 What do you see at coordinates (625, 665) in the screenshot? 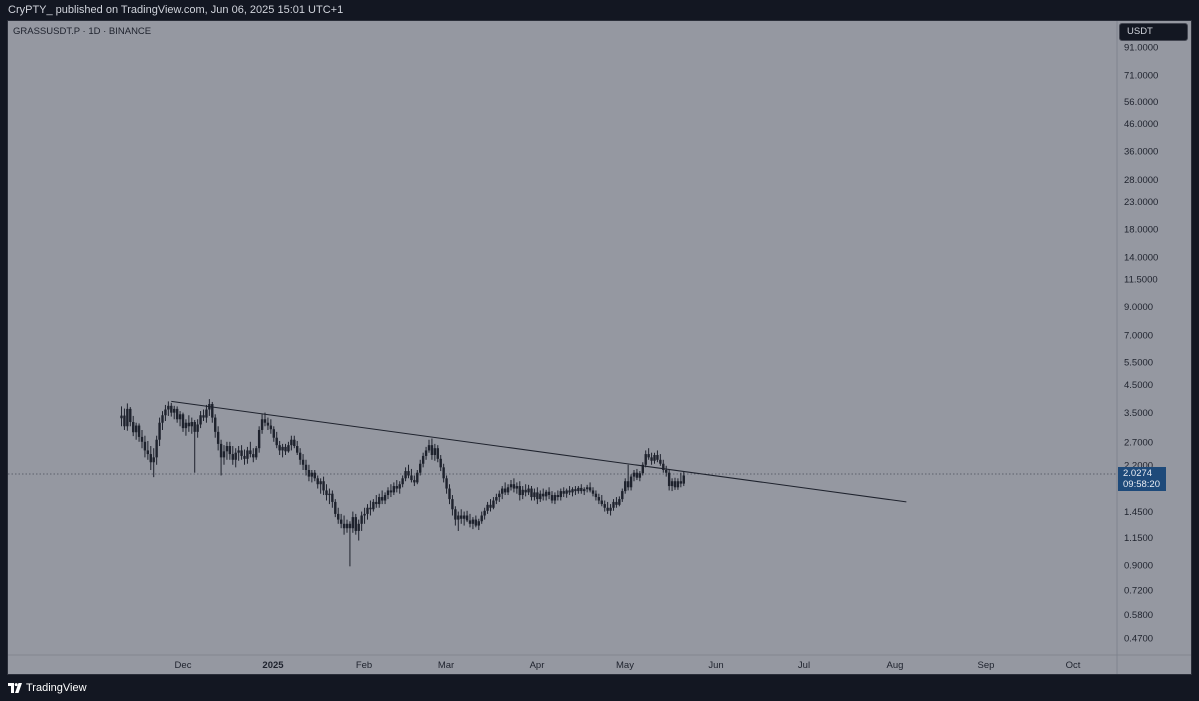
I see `time-tick-label: May` at bounding box center [625, 665].